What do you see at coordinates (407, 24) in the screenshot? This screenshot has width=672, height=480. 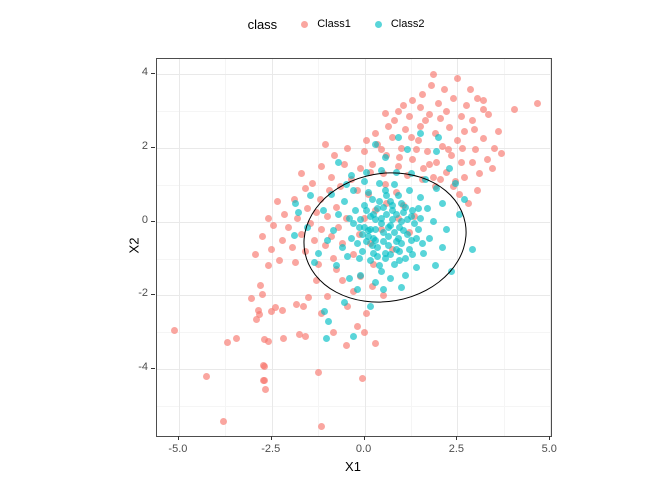 I see `legend-label-class2: Class2` at bounding box center [407, 24].